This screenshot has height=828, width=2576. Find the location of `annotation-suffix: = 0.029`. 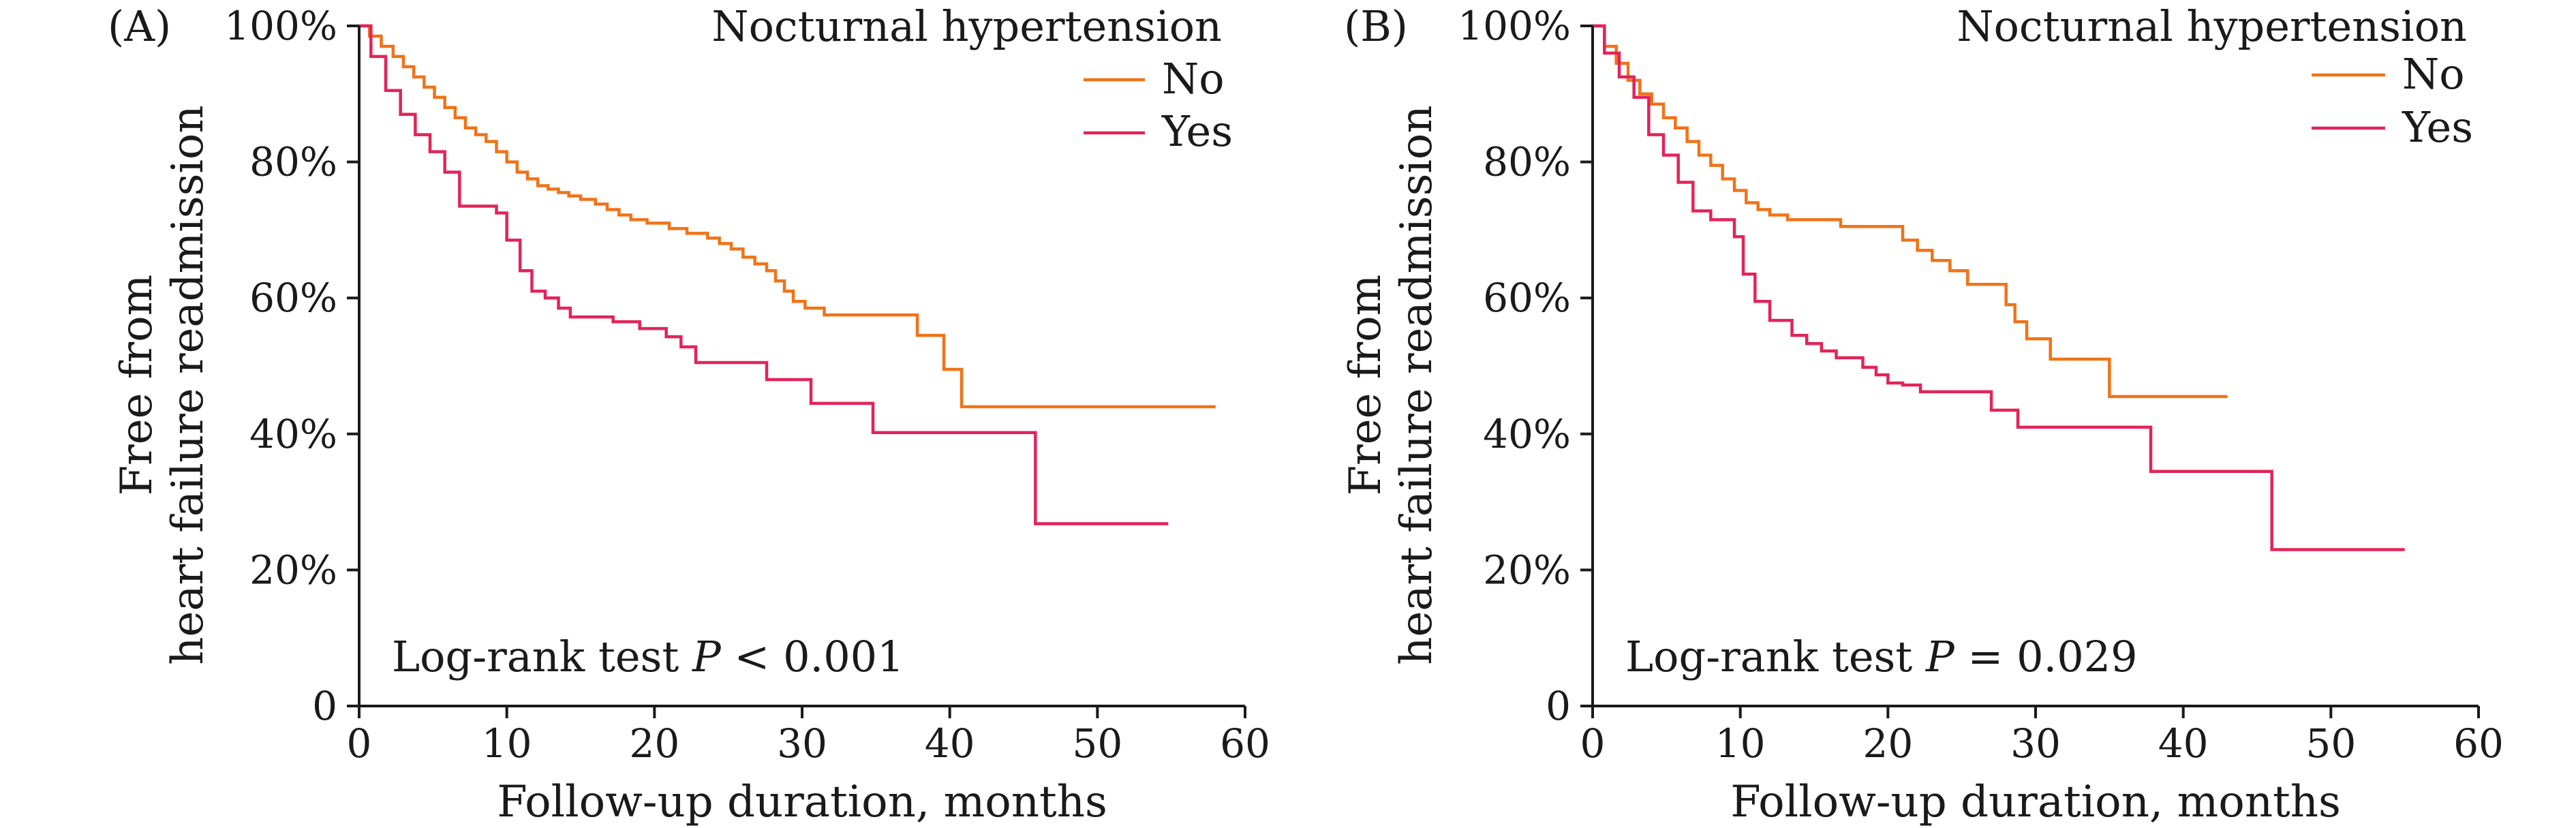

annotation-suffix: = 0.029 is located at coordinates (2046, 656).